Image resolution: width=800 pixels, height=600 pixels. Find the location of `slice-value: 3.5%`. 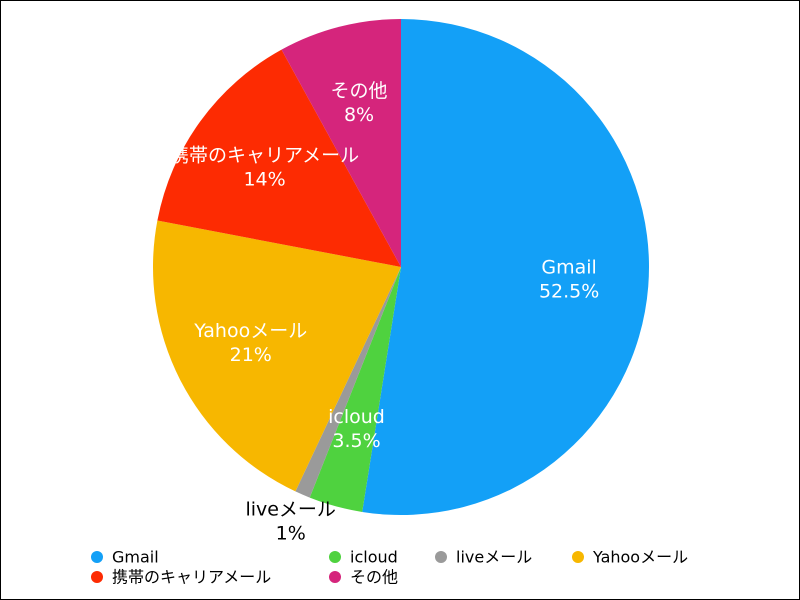

slice-value: 3.5% is located at coordinates (356, 441).